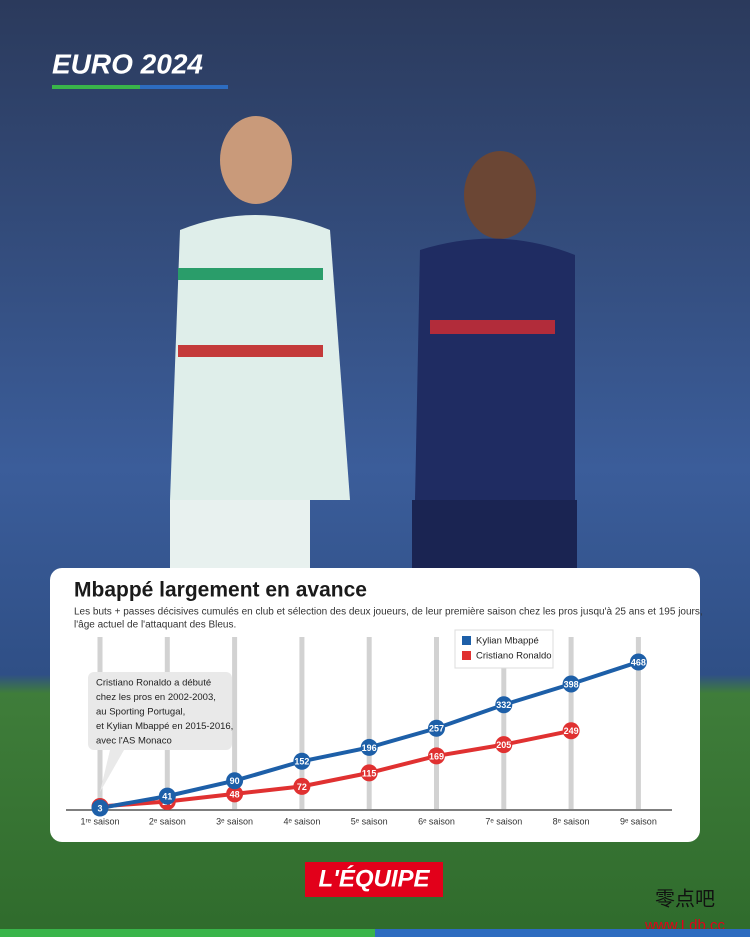 This screenshot has width=750, height=937. I want to click on chart-subtitle: l'âge actuel de l'attaquant des Bleus., so click(155, 625).